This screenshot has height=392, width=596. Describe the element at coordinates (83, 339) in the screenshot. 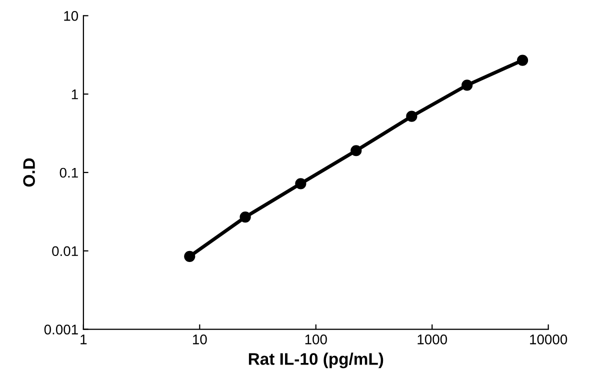

I see `x-tick-label: 1` at that location.